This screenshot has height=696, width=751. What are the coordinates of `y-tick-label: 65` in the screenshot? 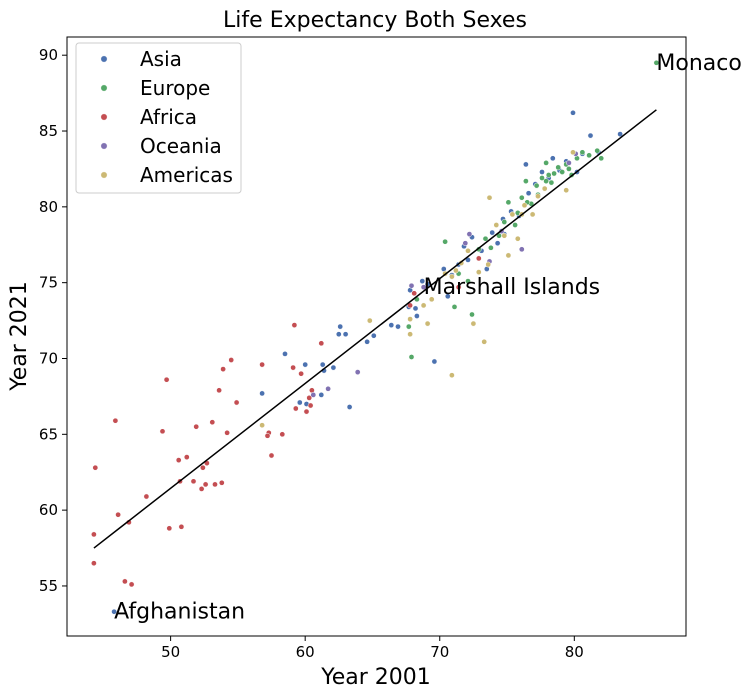 It's located at (48, 434).